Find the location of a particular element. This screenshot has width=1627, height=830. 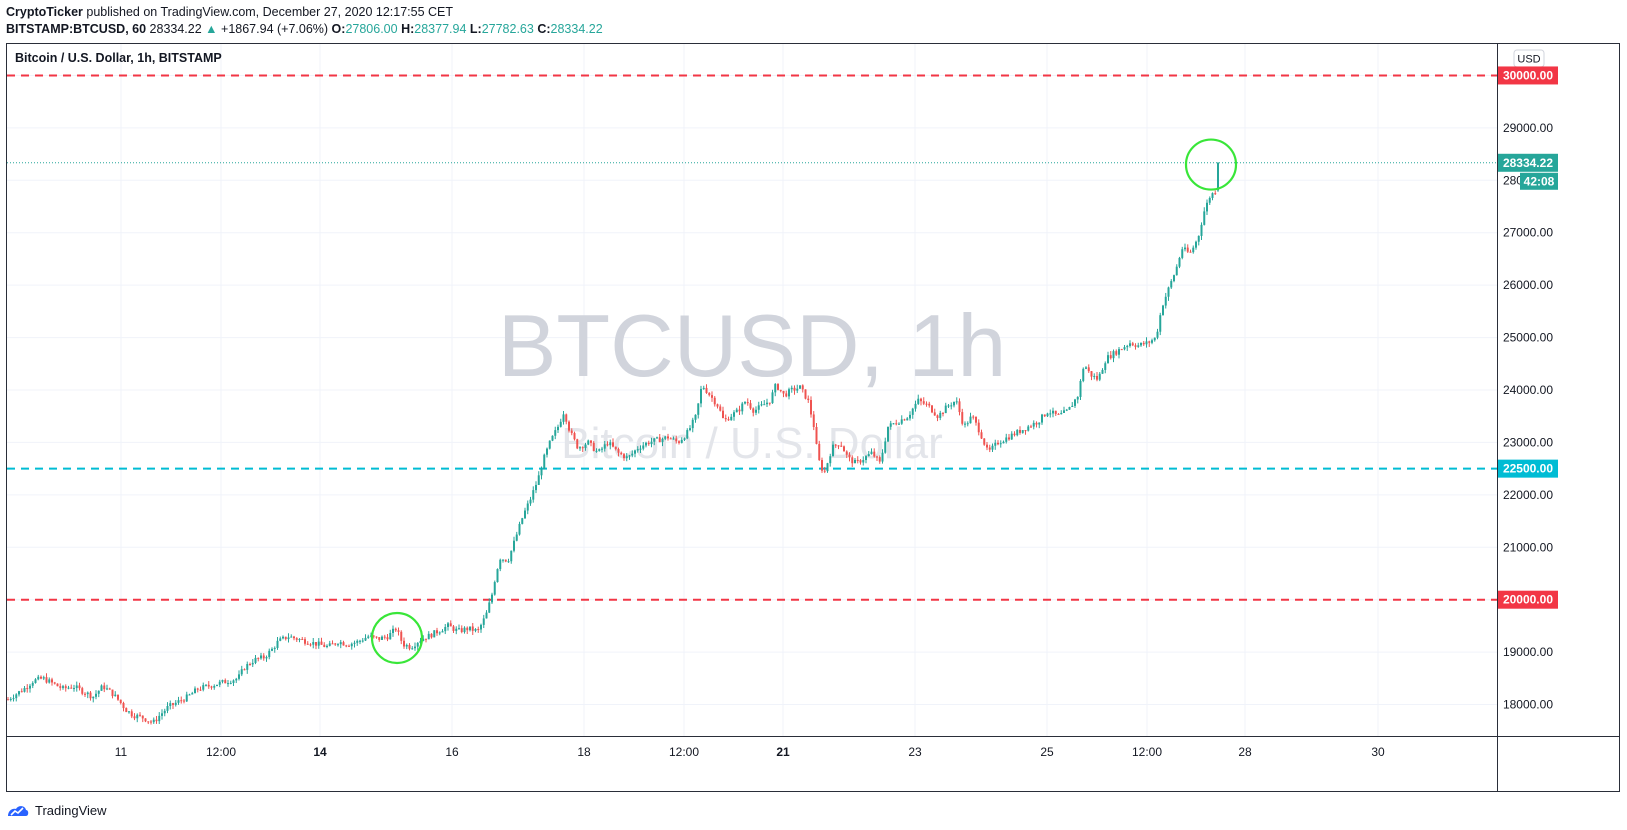

price-tick-label: 24000.00 is located at coordinates (1528, 390).